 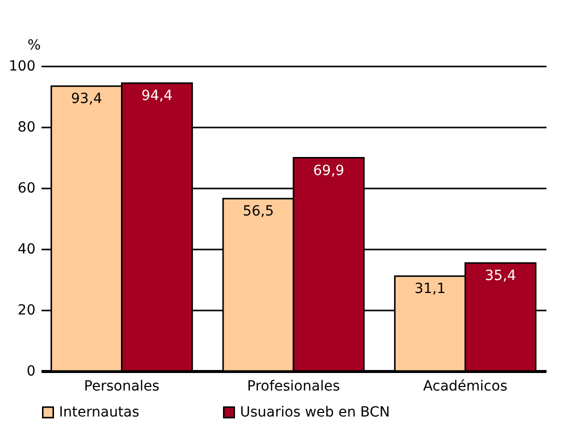 What do you see at coordinates (27, 250) in the screenshot?
I see `y-tick-label: 40` at bounding box center [27, 250].